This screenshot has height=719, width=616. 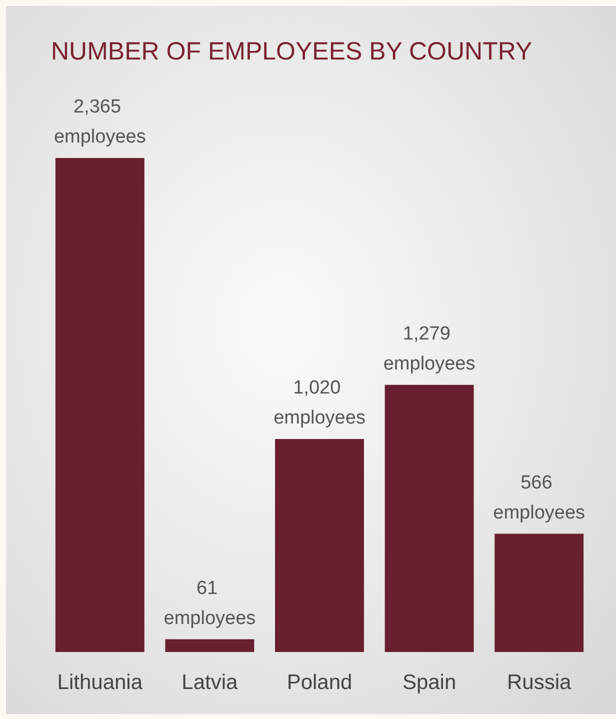 I want to click on data-label: 61 employees, so click(x=210, y=603).